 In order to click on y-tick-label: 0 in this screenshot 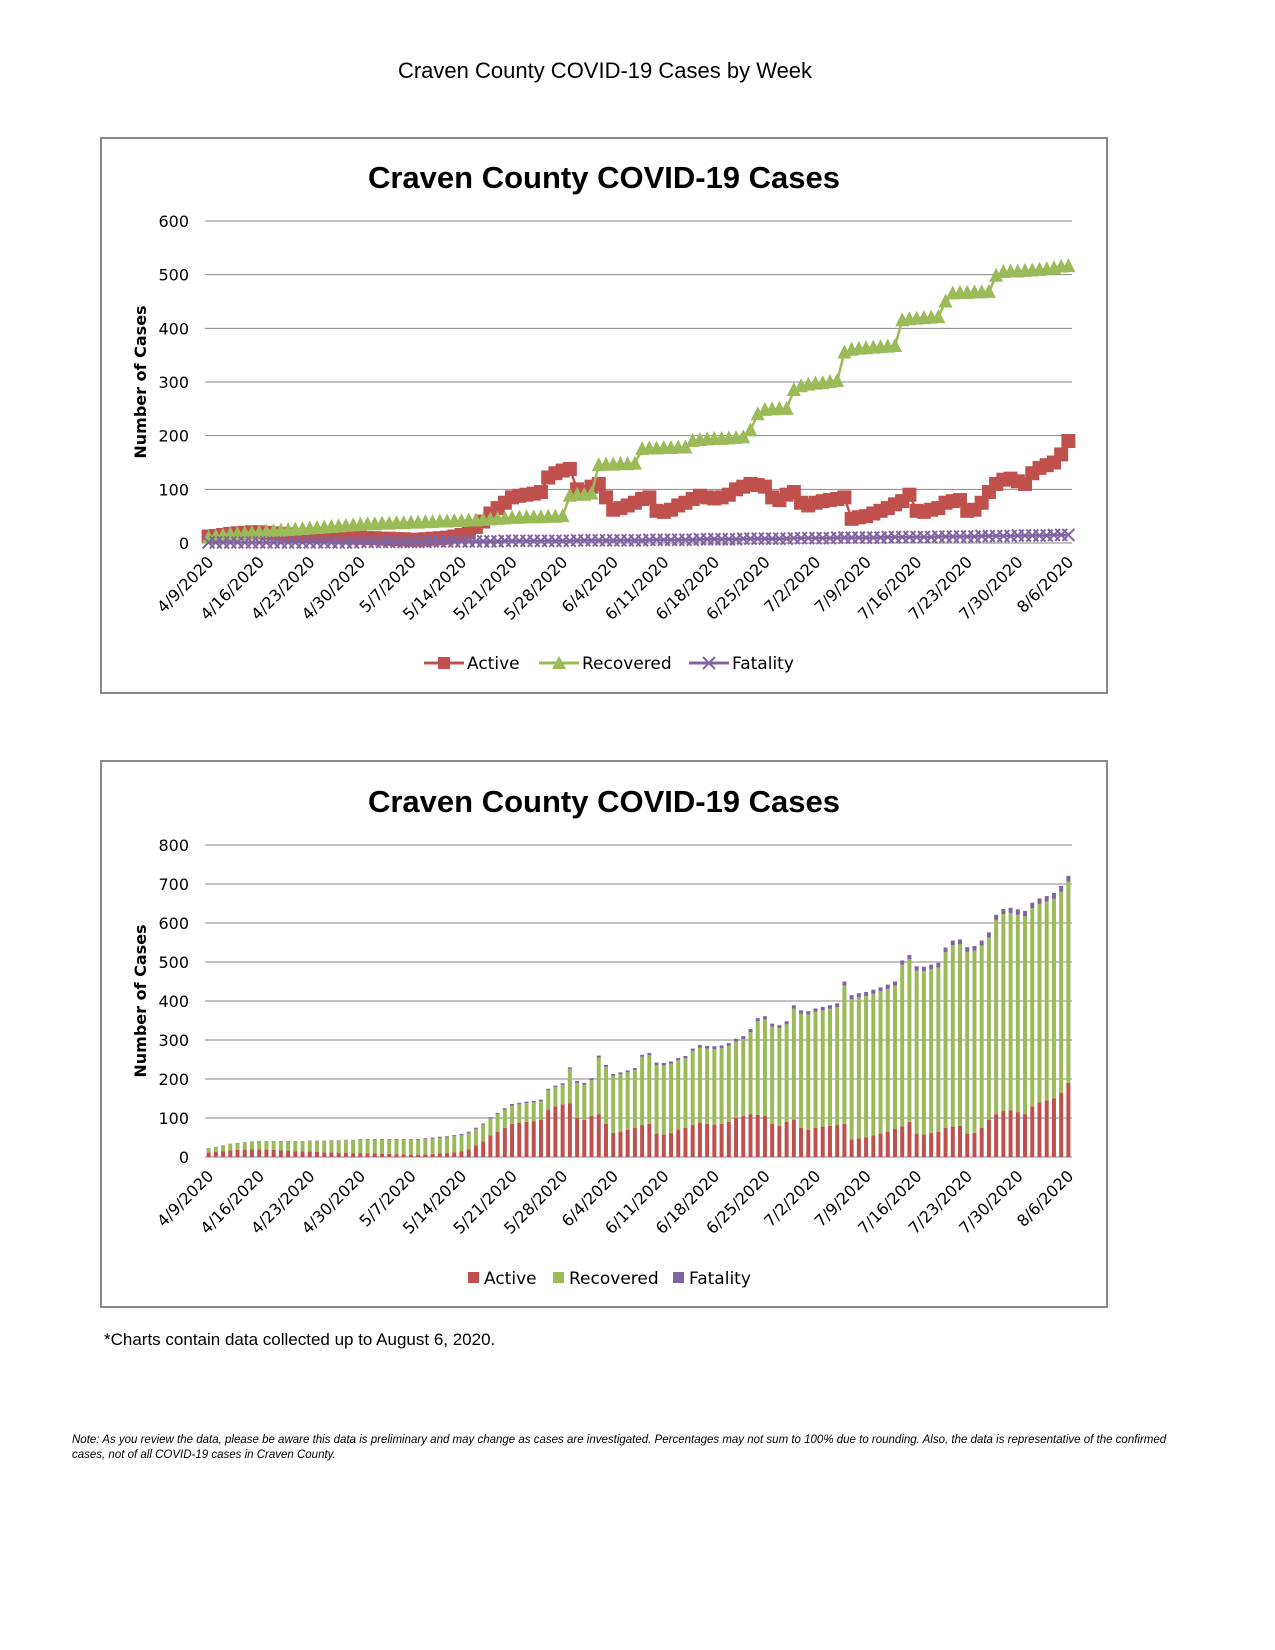, I will do `click(184, 1157)`.